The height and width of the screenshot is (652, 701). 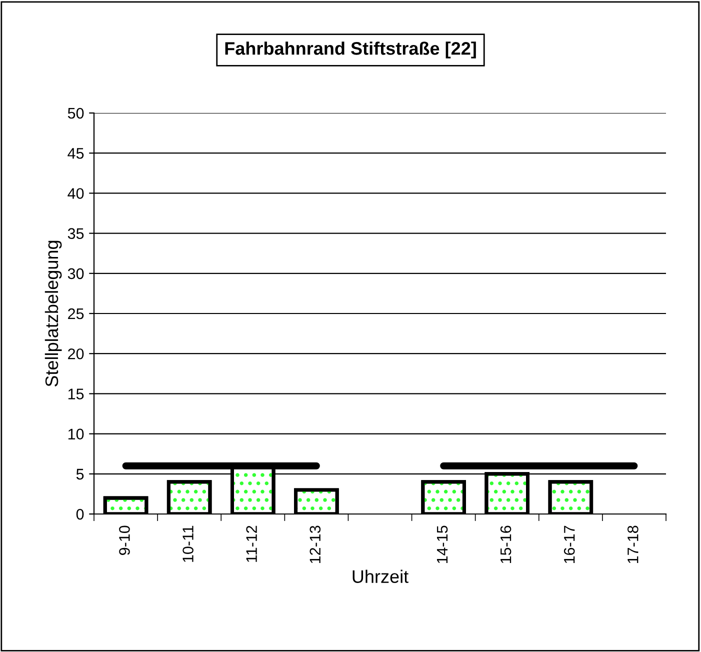 What do you see at coordinates (76, 394) in the screenshot?
I see `y-tick-label: 15` at bounding box center [76, 394].